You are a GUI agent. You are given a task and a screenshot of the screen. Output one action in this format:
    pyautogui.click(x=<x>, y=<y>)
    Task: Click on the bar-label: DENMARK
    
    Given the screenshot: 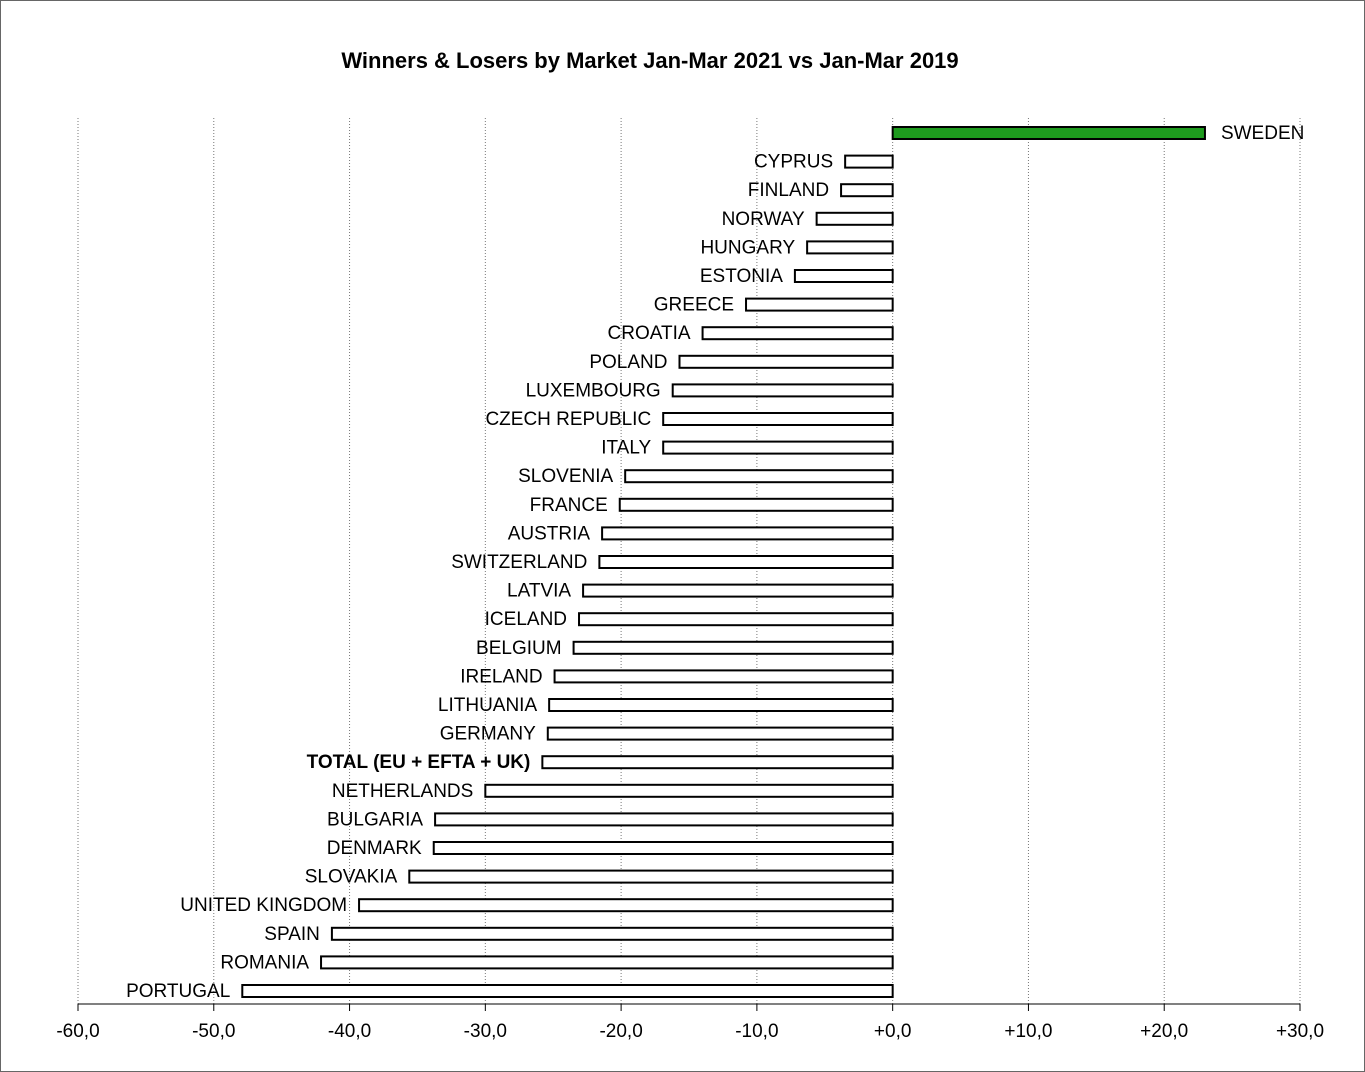 What is the action you would take?
    pyautogui.click(x=374, y=848)
    